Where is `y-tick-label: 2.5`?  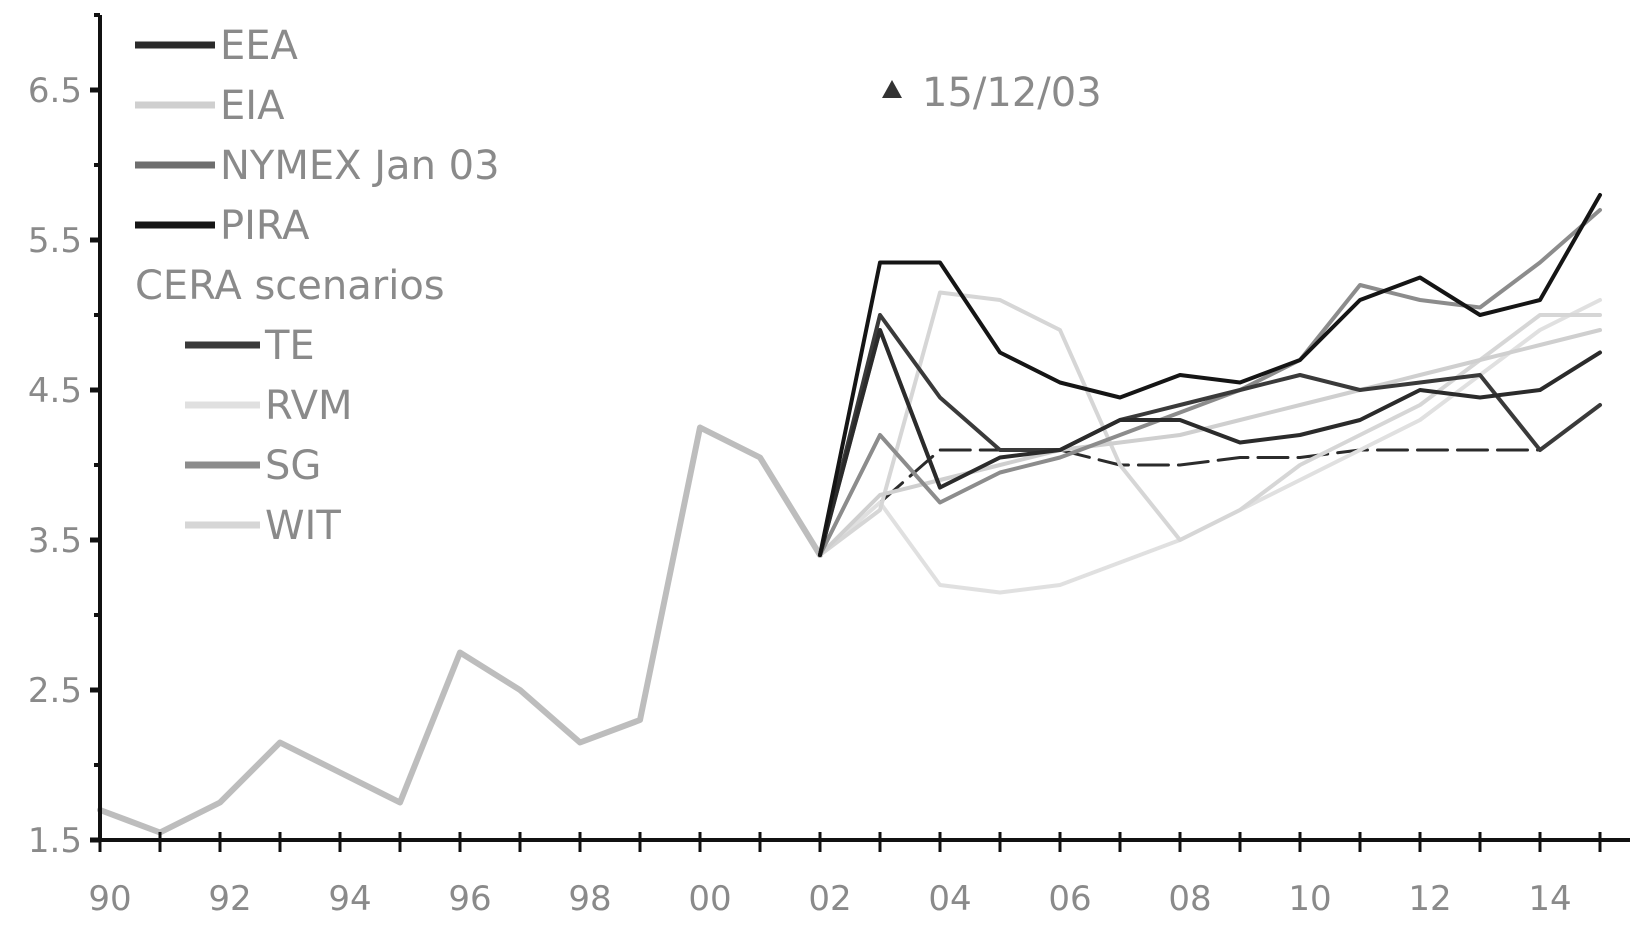
y-tick-label: 2.5 is located at coordinates (55, 691).